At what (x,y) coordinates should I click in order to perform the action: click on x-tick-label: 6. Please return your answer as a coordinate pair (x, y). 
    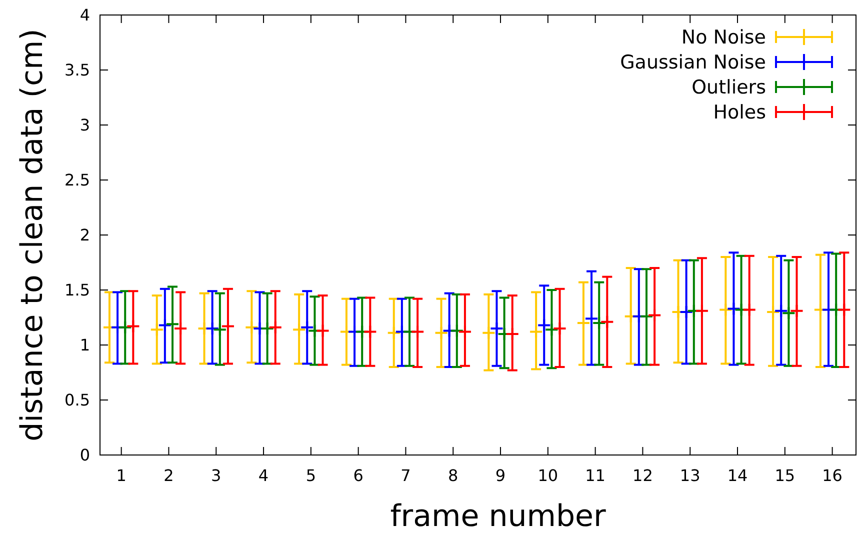
    Looking at the image, I should click on (358, 475).